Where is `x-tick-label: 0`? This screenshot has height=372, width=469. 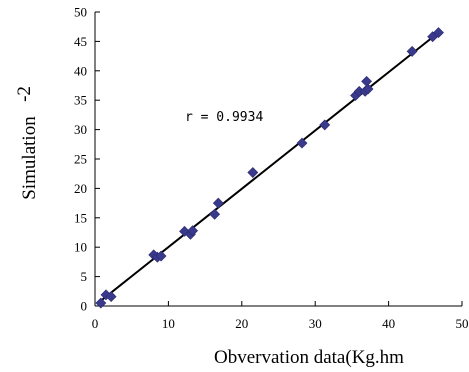
x-tick-label: 0 is located at coordinates (95, 323).